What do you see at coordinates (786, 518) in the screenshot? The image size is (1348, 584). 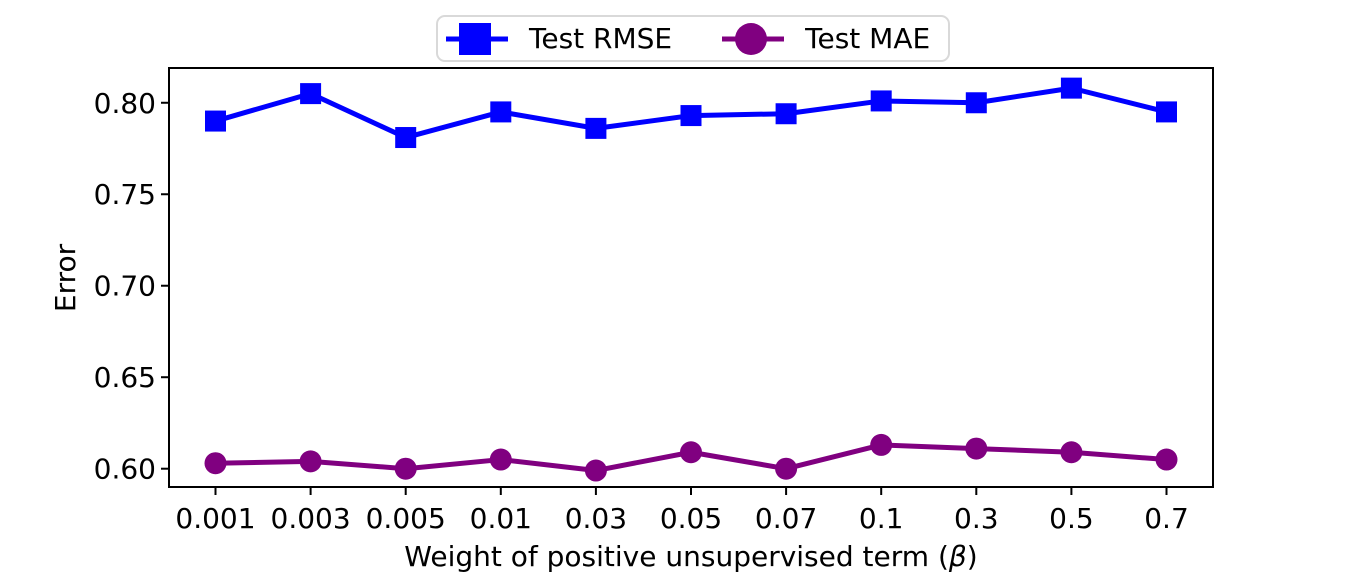 I see `x-tick-label: 0.07` at bounding box center [786, 518].